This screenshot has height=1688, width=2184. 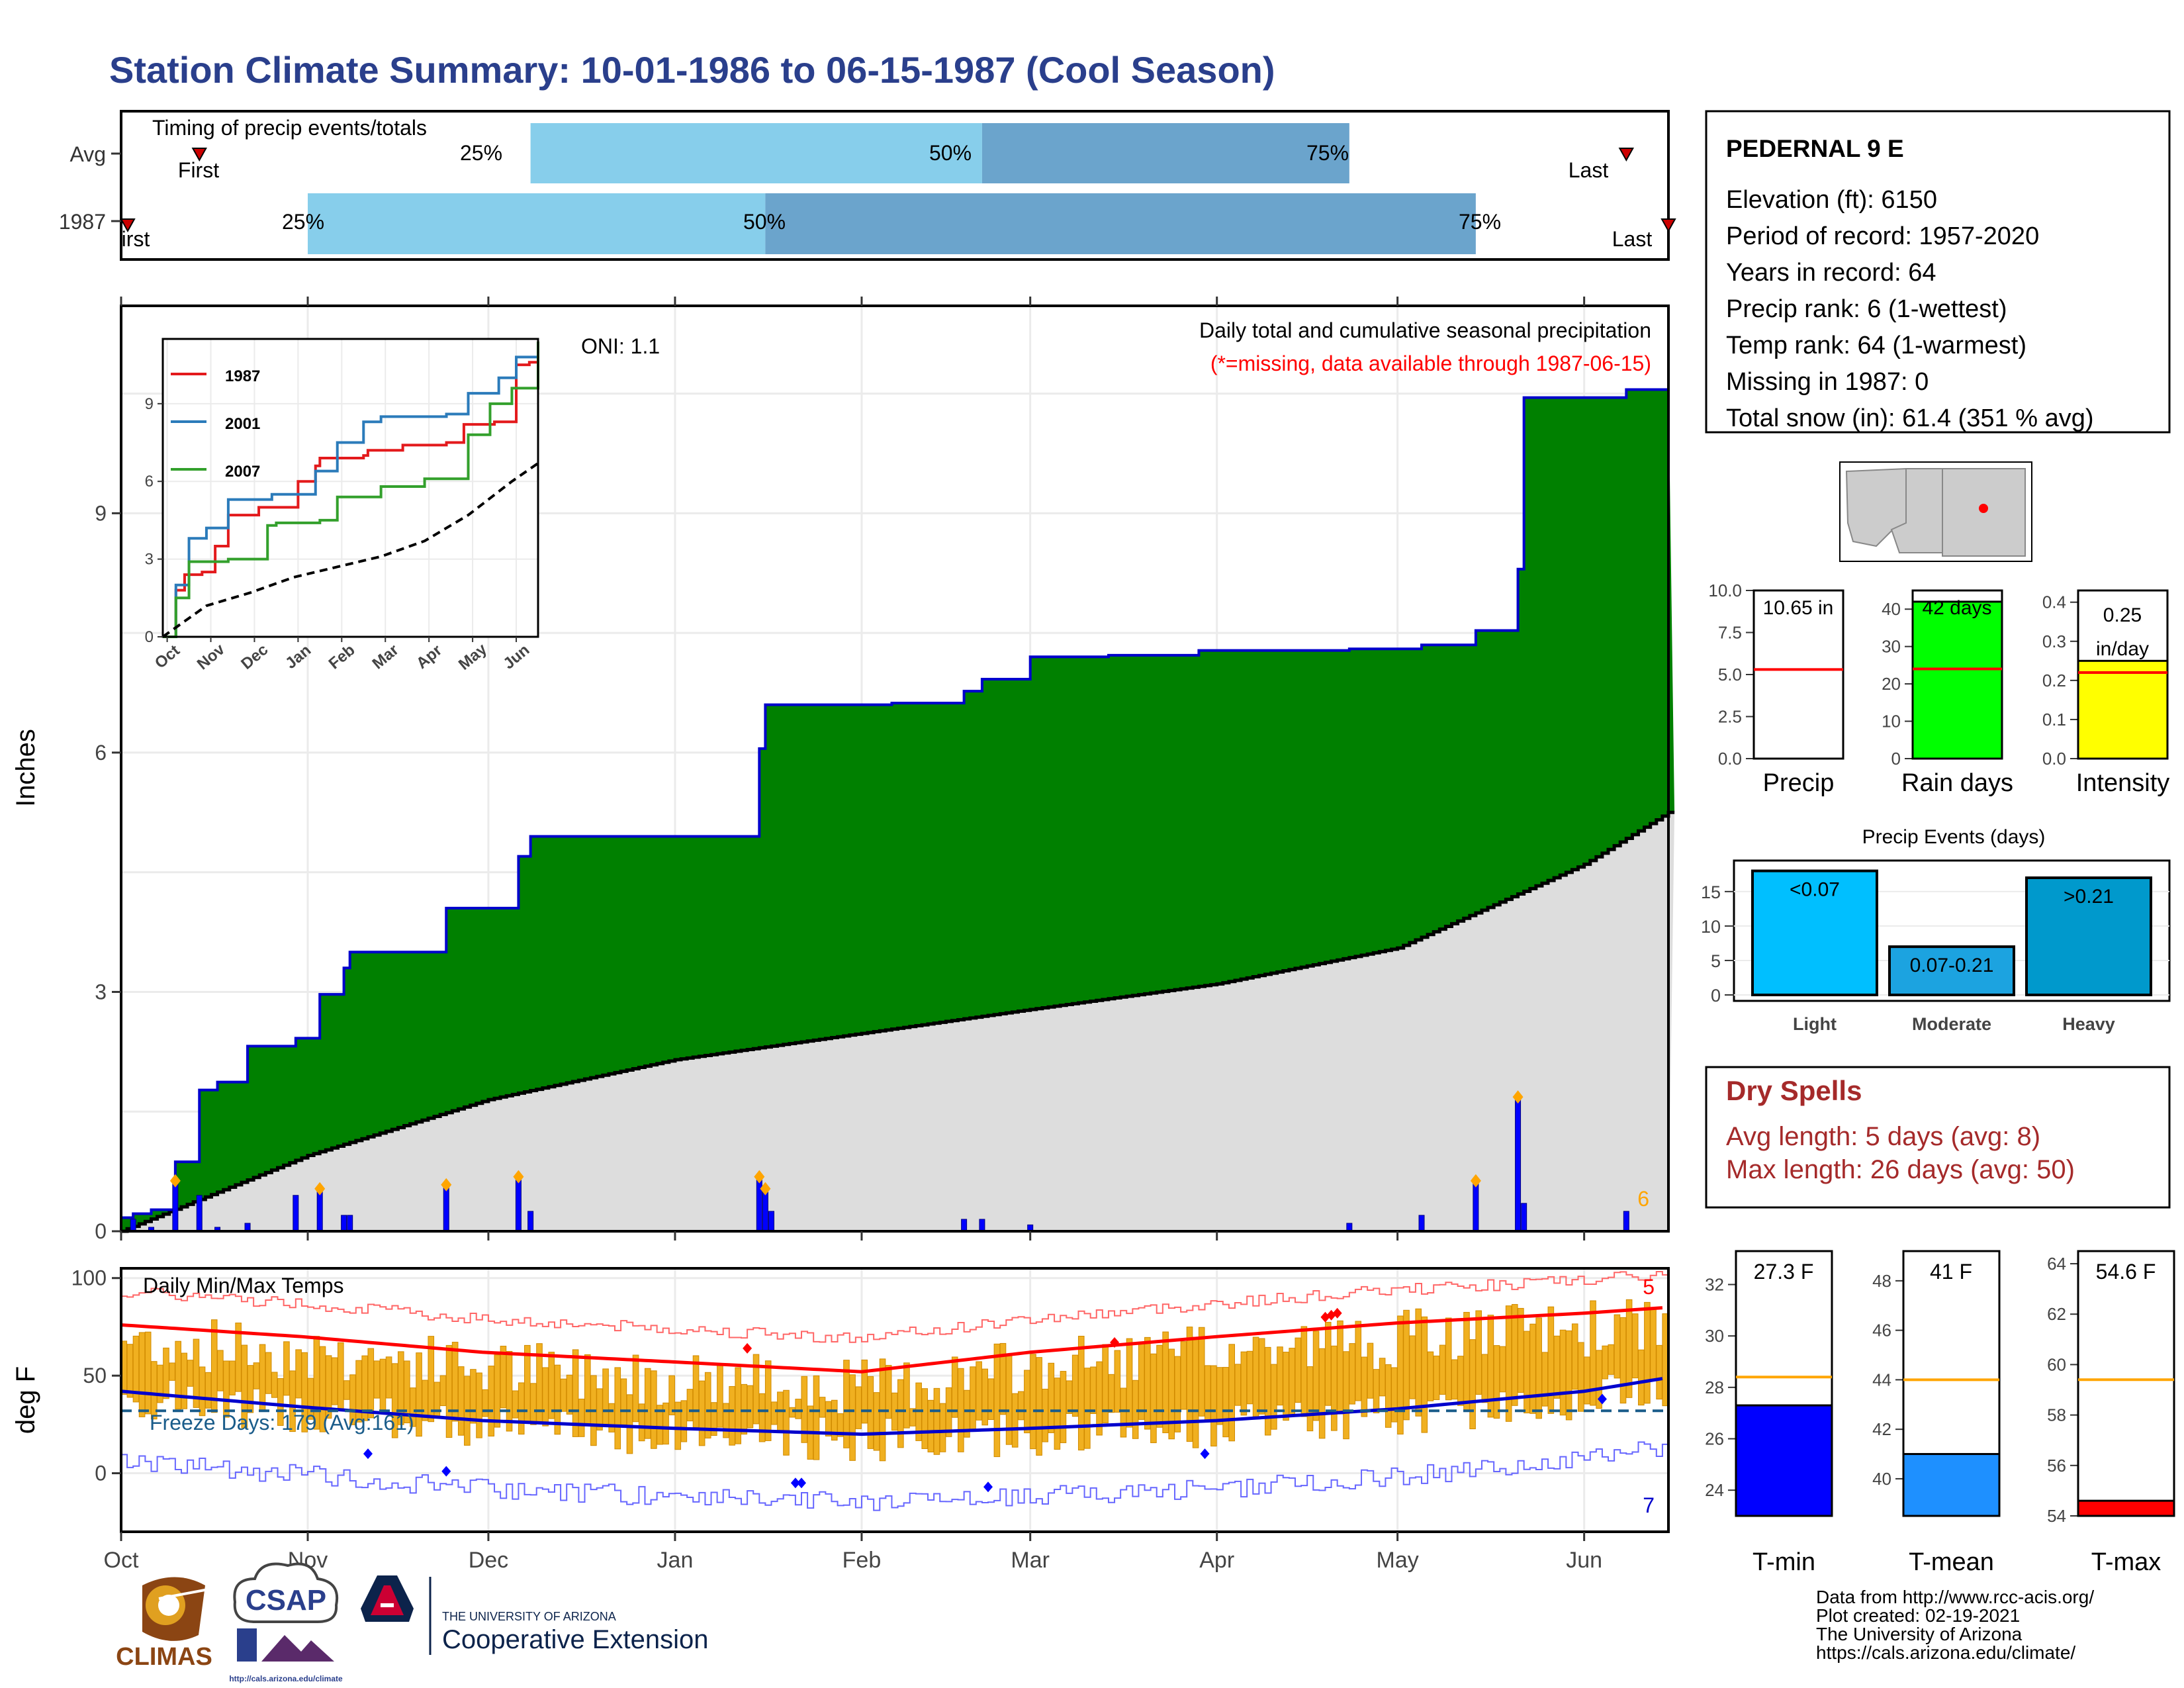 What do you see at coordinates (128, 225) in the screenshot?
I see `first-event-marker` at bounding box center [128, 225].